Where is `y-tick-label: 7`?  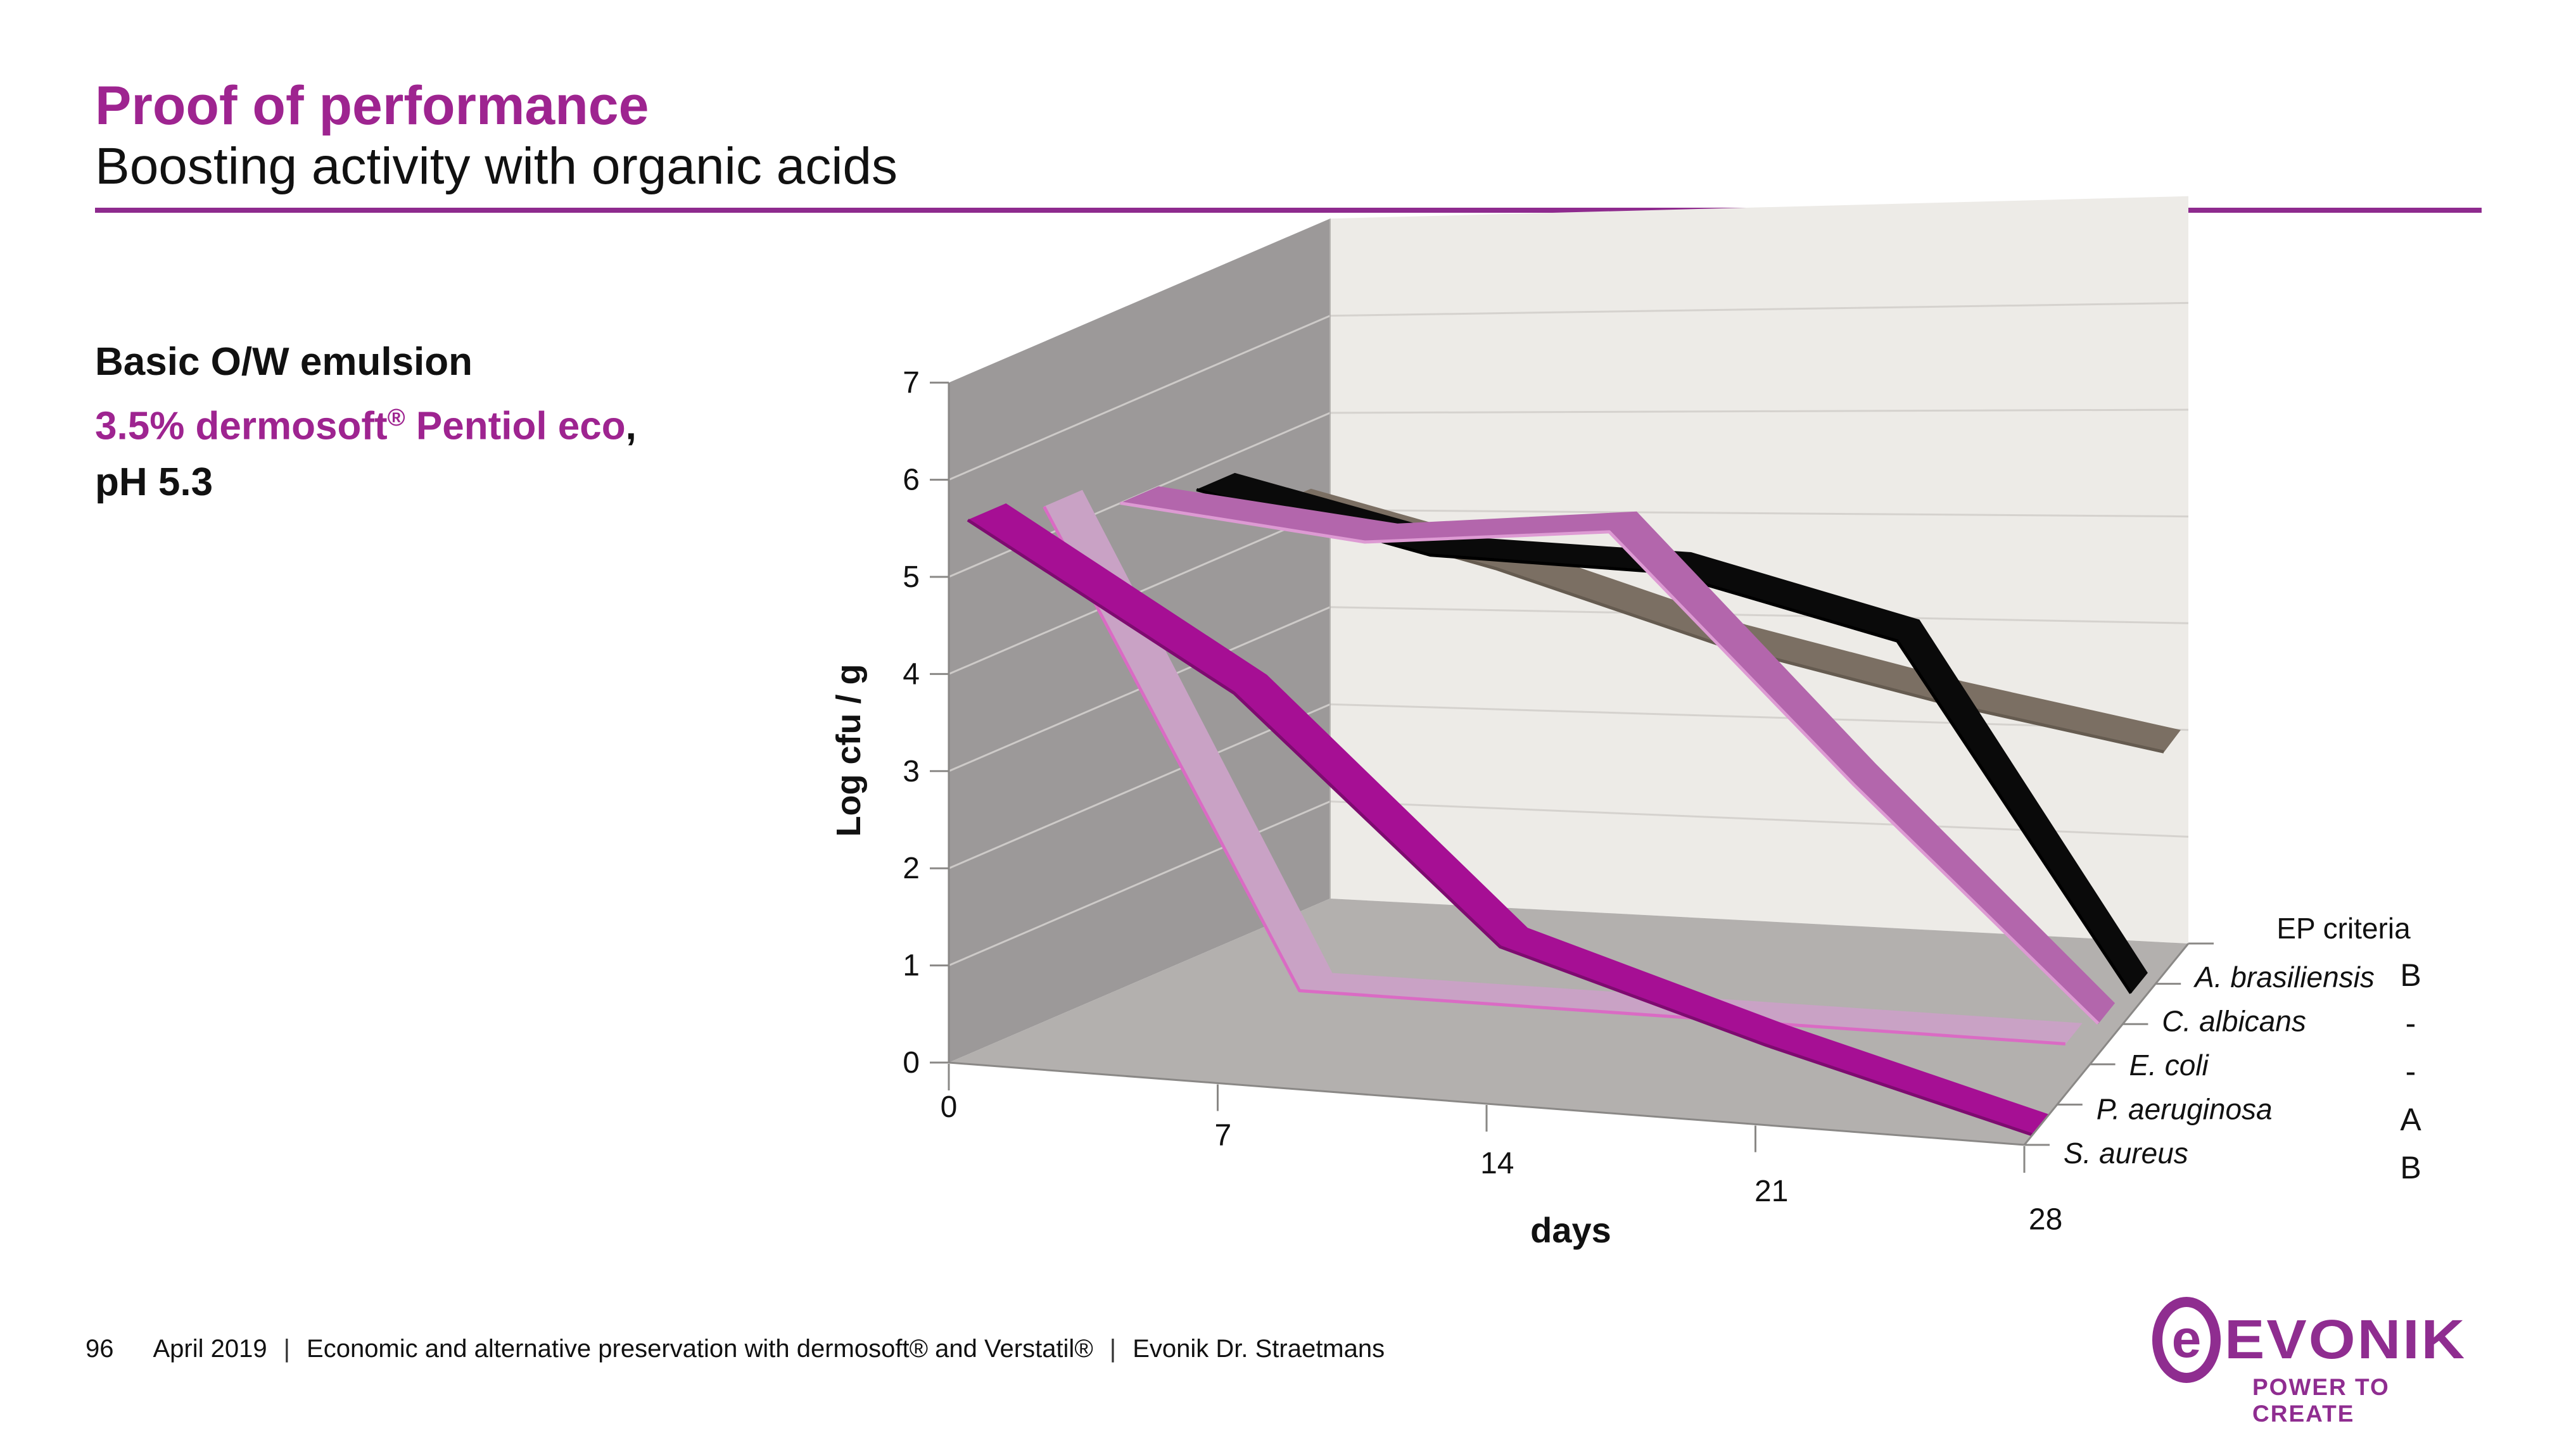 y-tick-label: 7 is located at coordinates (911, 383).